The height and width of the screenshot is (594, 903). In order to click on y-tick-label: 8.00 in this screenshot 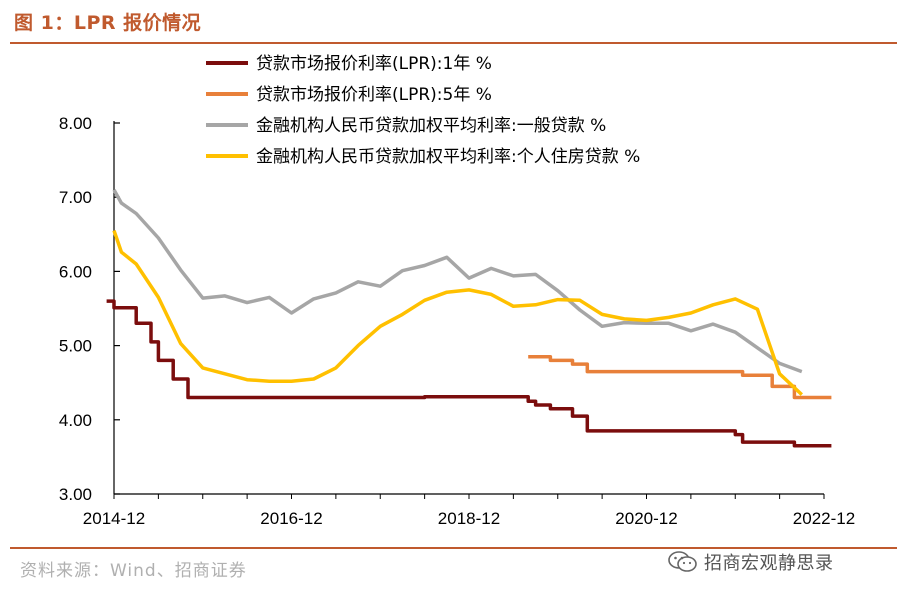, I will do `click(75, 123)`.